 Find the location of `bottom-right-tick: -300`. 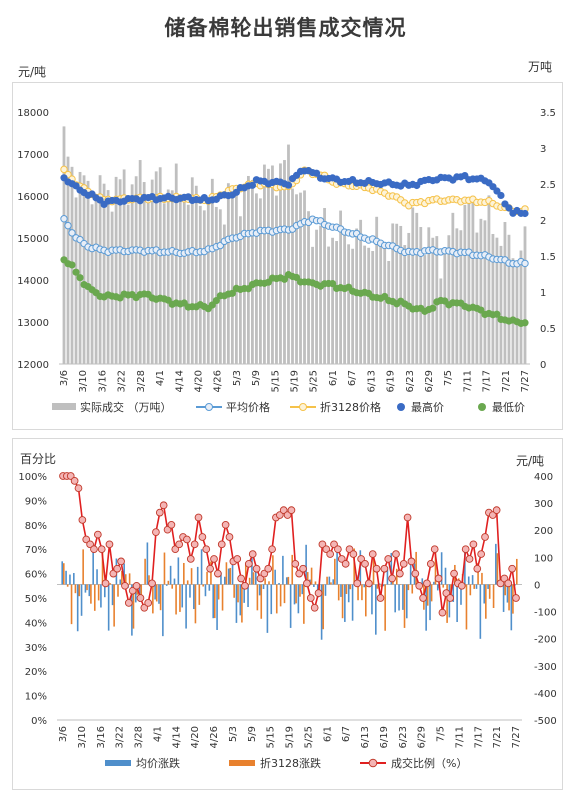

bottom-right-tick: -300 is located at coordinates (545, 667).